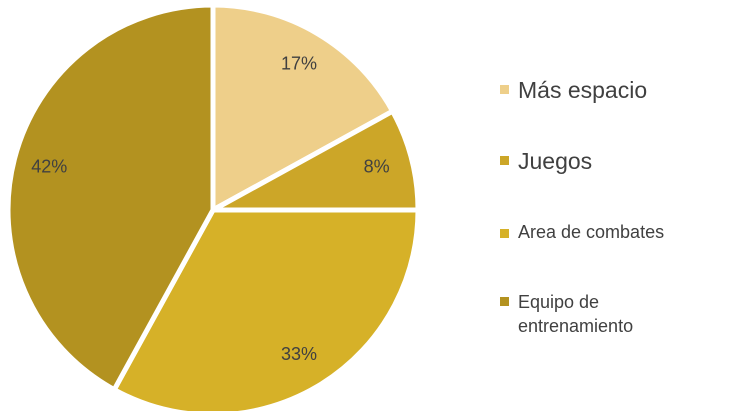 This screenshot has width=749, height=411. What do you see at coordinates (377, 167) in the screenshot?
I see `data-label: 8%` at bounding box center [377, 167].